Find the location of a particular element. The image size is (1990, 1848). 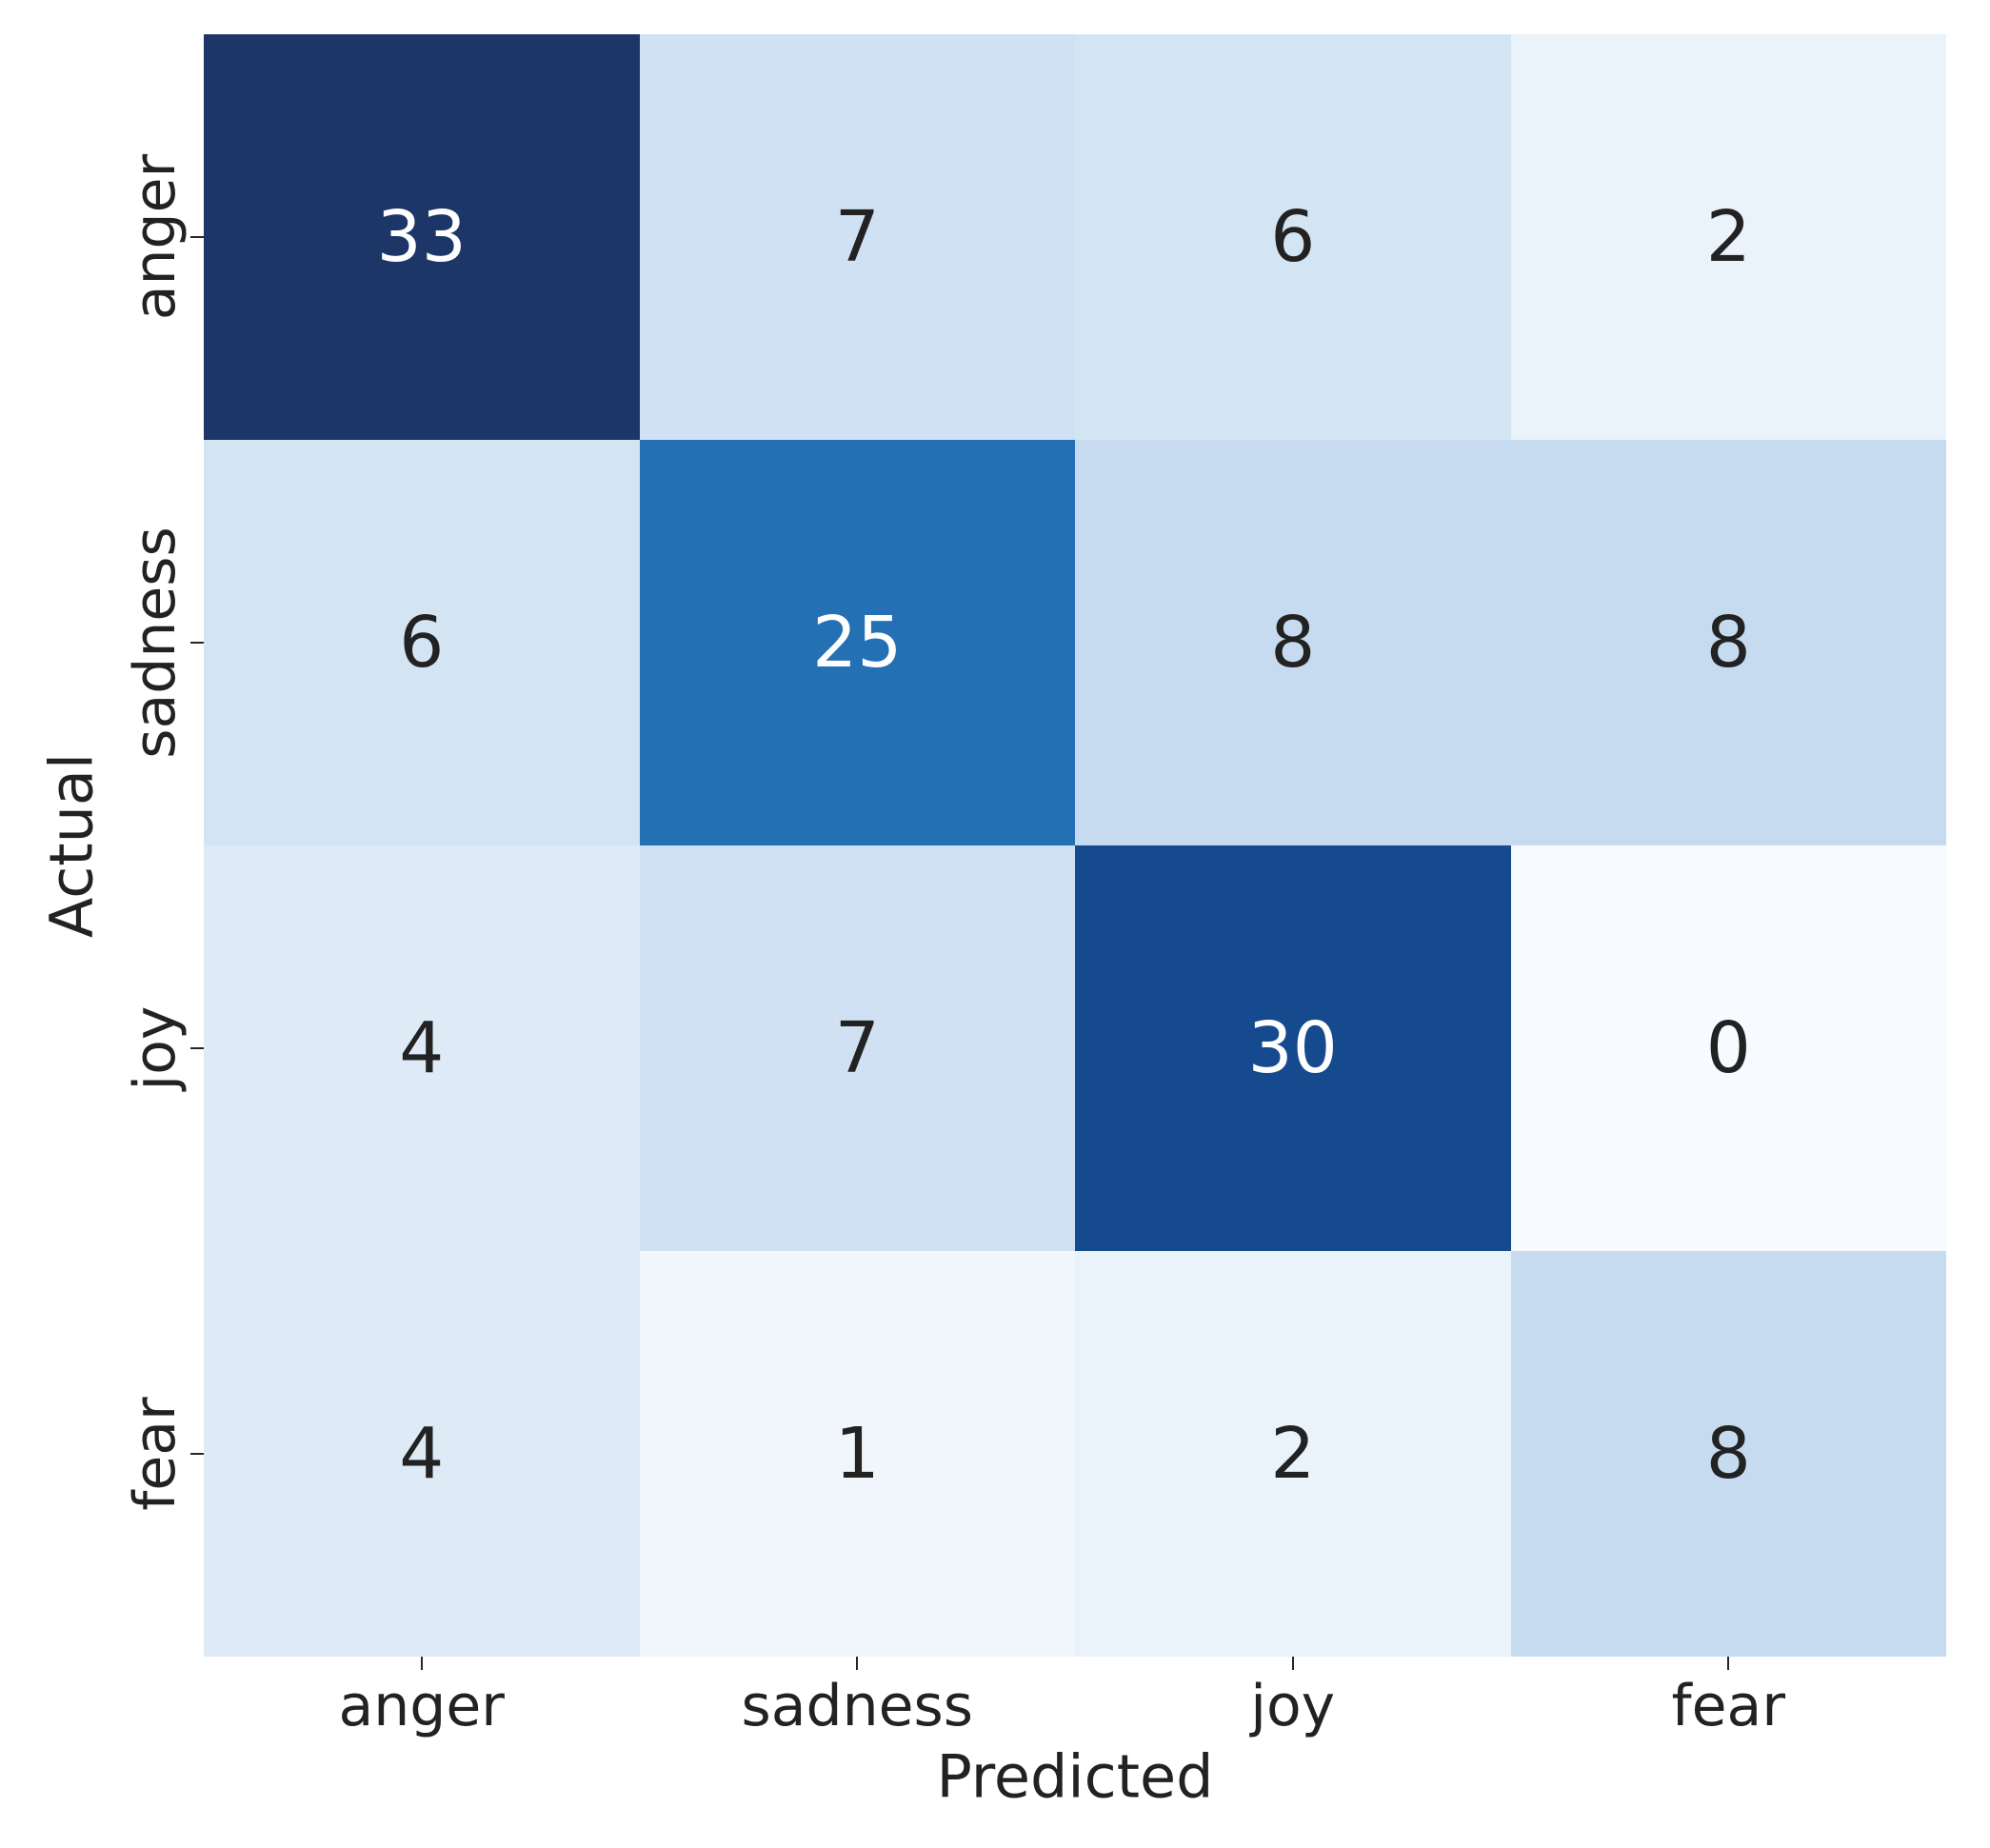

heatmap-cell: 1 is located at coordinates (857, 1454).